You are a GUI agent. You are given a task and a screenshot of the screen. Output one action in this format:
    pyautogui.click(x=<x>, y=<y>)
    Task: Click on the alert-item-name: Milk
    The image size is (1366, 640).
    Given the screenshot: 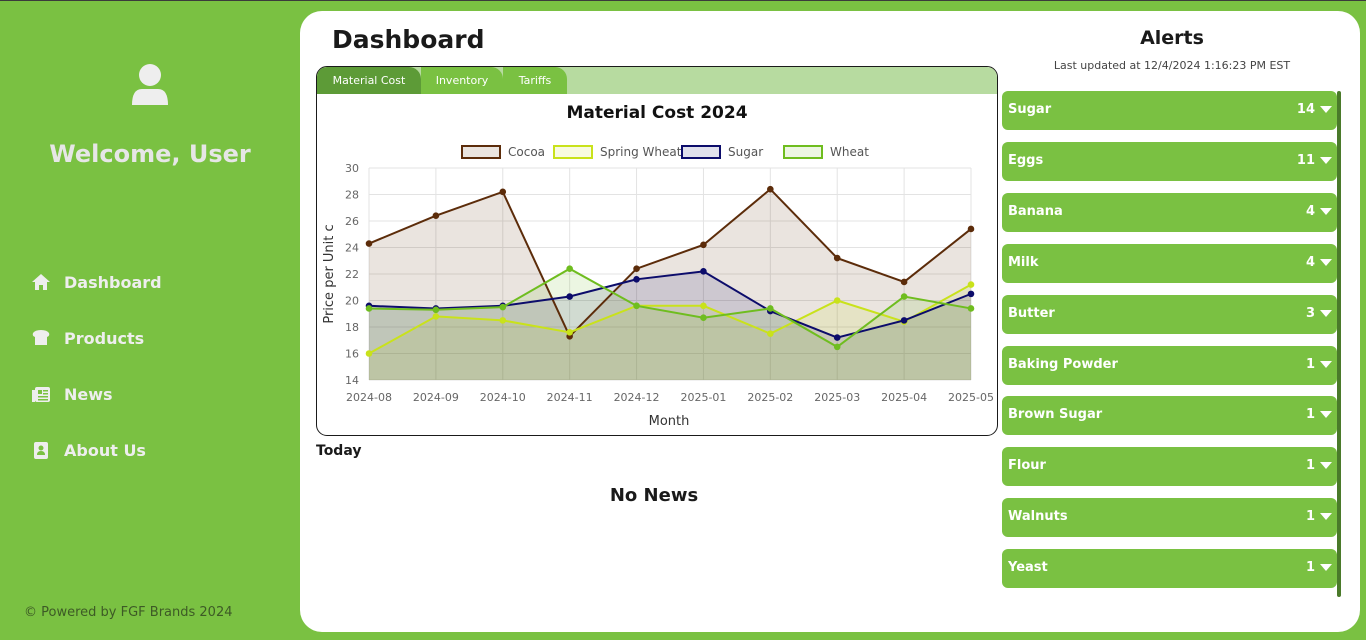 What is the action you would take?
    pyautogui.click(x=1023, y=262)
    